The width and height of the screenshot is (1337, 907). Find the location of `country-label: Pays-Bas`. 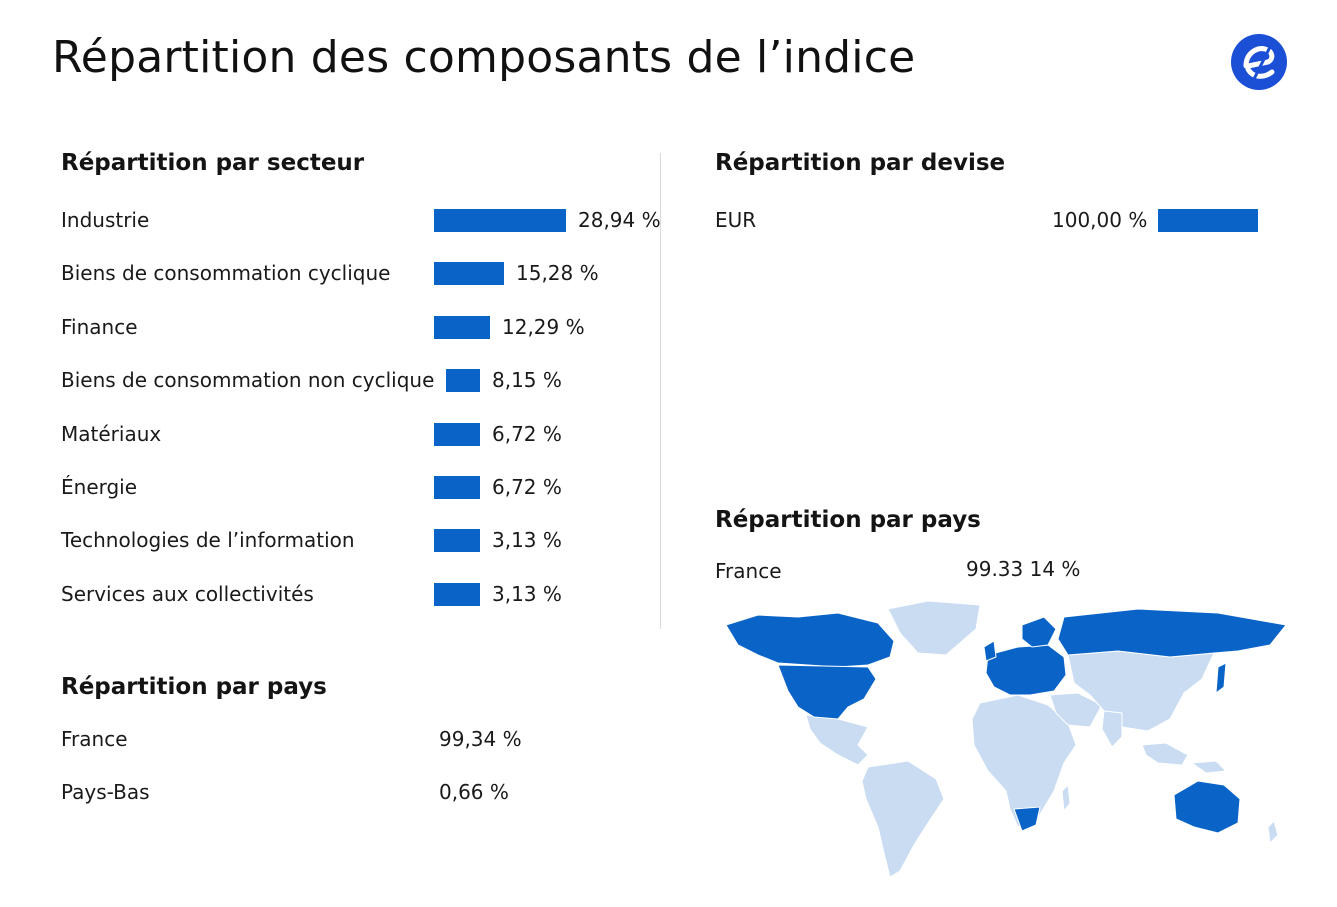

country-label: Pays-Bas is located at coordinates (105, 792).